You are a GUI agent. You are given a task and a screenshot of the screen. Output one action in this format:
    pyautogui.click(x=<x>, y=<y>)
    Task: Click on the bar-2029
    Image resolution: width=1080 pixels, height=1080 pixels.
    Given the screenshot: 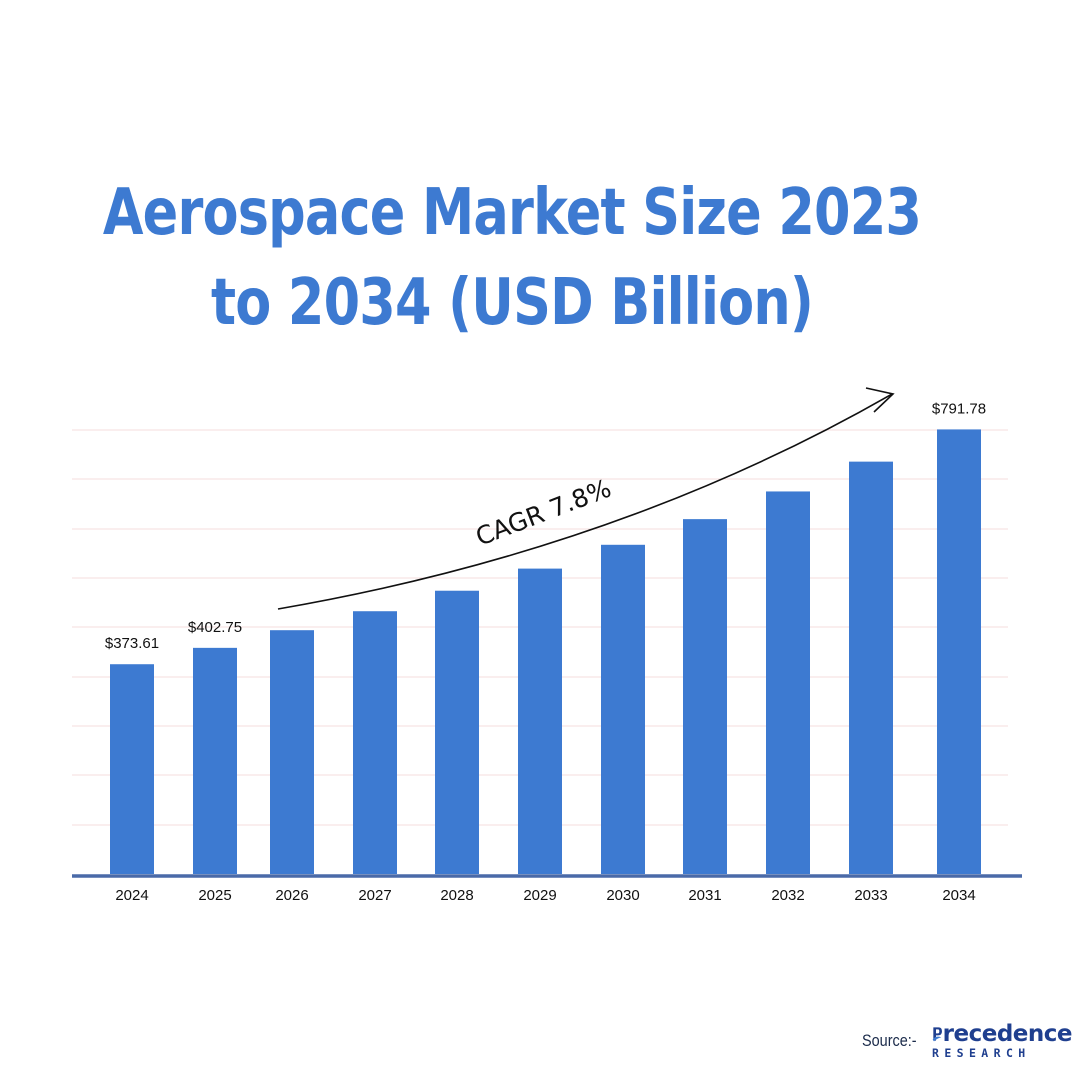 What is the action you would take?
    pyautogui.click(x=540, y=721)
    